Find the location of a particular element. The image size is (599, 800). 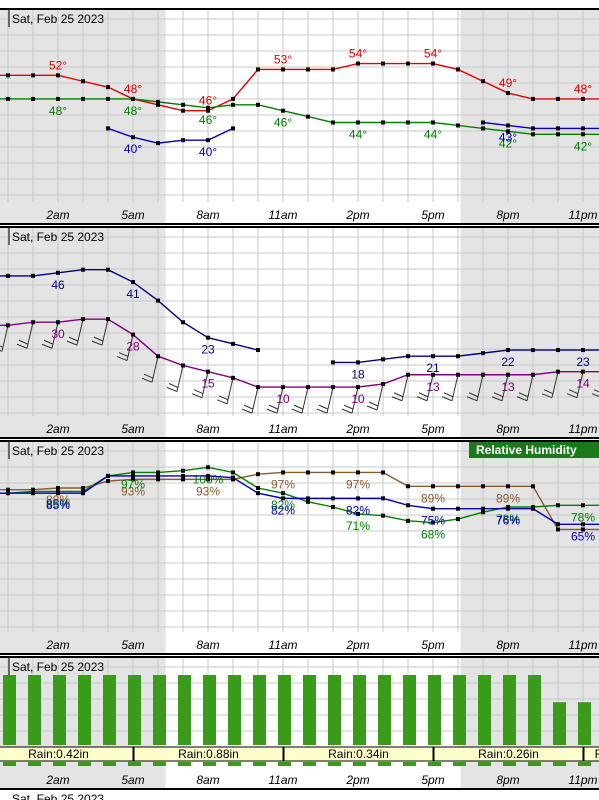

x-tick-label: 8pm is located at coordinates (507, 780).